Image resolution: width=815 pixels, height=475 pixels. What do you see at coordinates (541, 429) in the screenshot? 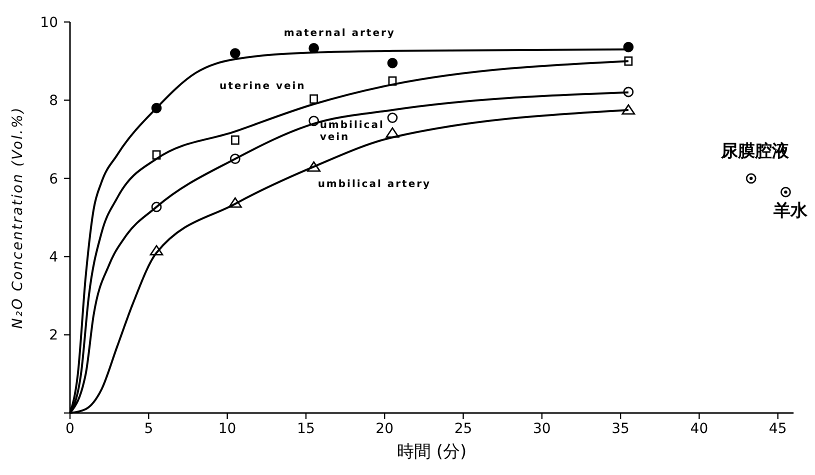
I see `x-tick-label: 30` at bounding box center [541, 429].